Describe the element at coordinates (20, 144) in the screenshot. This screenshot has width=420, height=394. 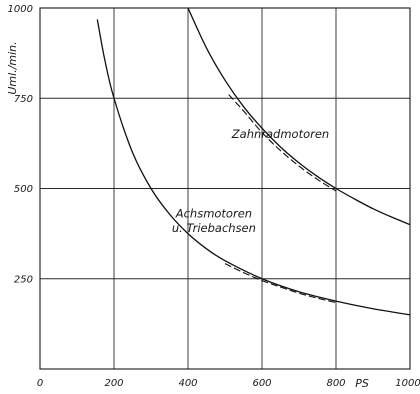
I see `y-tick-labels: 250 500 750 1000` at that location.